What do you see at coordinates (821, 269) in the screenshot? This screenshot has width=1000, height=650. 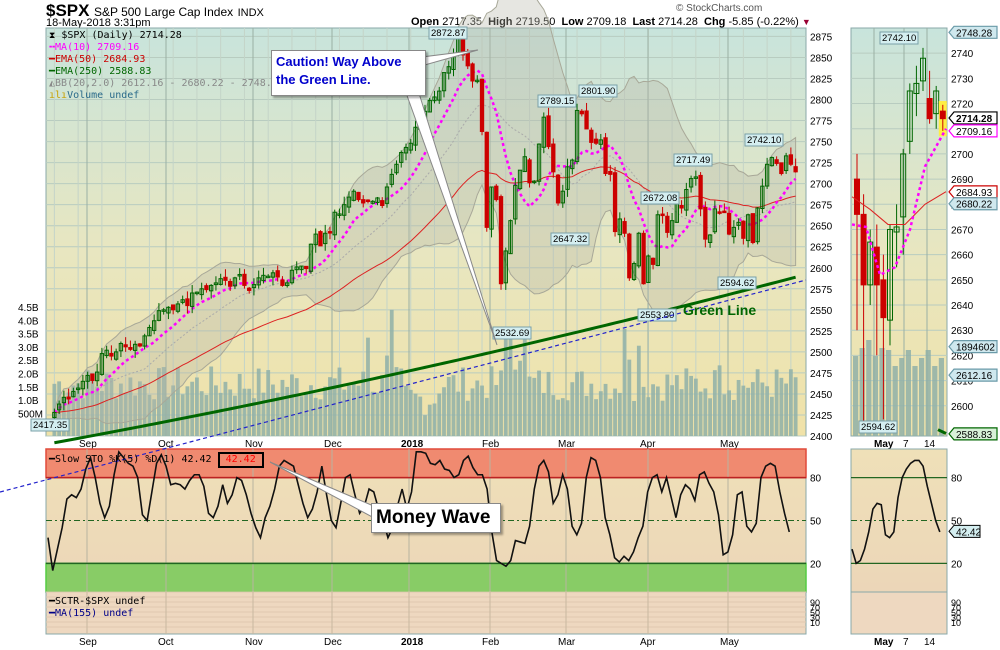 I see `y-tick-label: 2600` at bounding box center [821, 269].